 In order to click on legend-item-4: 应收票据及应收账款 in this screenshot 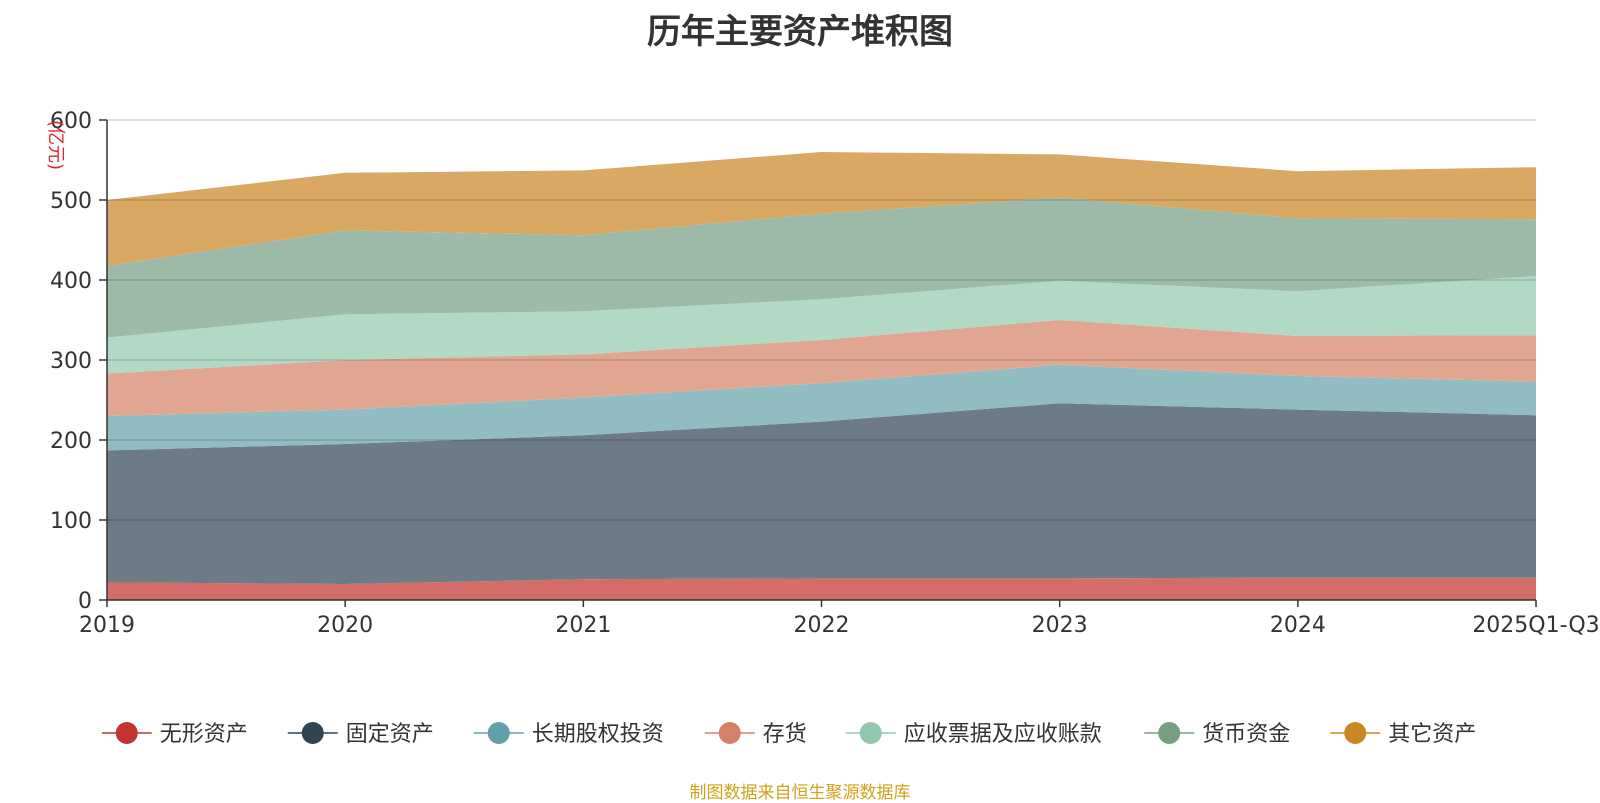, I will do `click(973, 734)`.